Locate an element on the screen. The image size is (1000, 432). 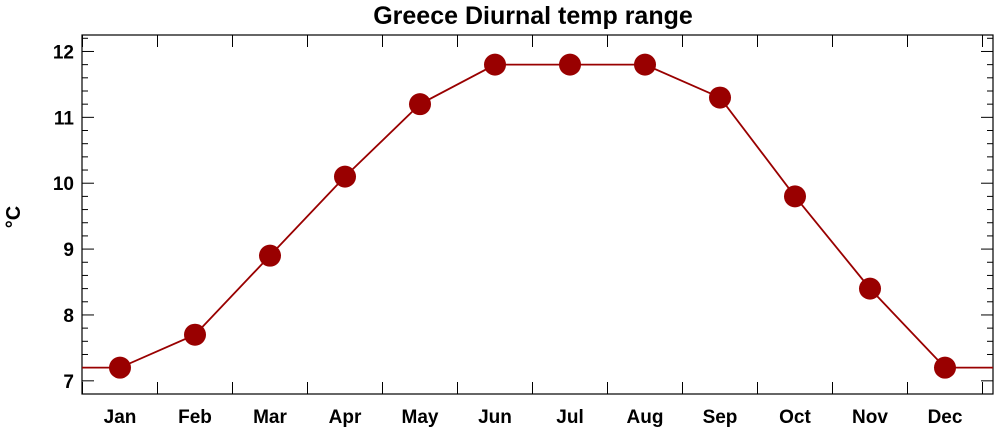
xtick-label: Oct is located at coordinates (795, 417).